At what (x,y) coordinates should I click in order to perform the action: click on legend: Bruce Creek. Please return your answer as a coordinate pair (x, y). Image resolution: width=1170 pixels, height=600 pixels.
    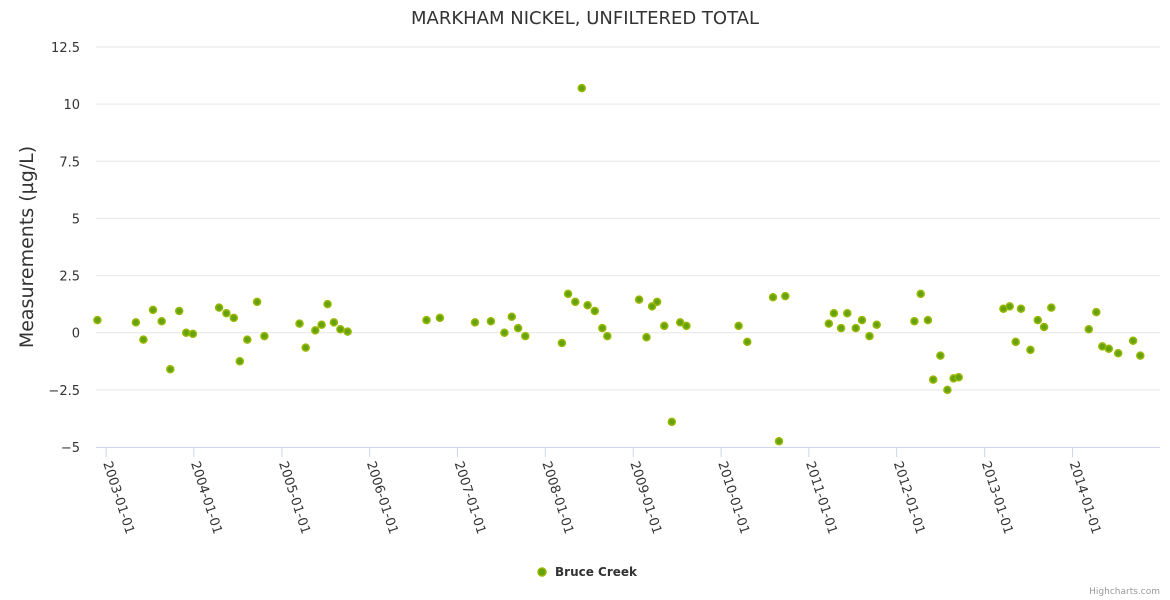
    Looking at the image, I should click on (587, 572).